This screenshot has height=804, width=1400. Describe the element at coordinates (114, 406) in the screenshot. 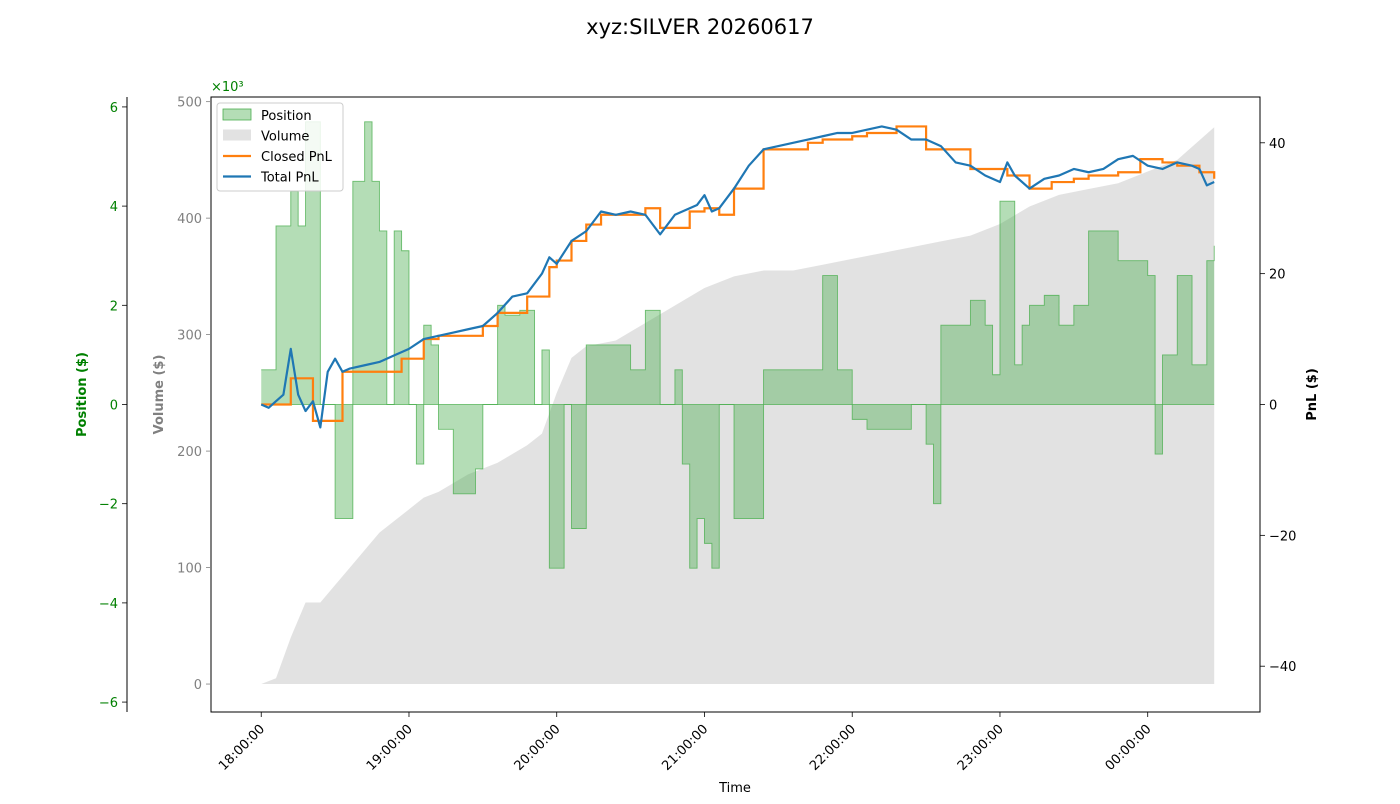

I see `position-tick-label: 0` at that location.